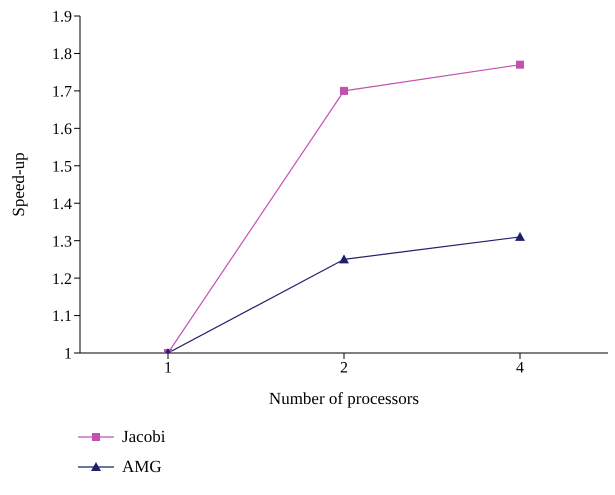 This screenshot has width=615, height=495. What do you see at coordinates (62, 167) in the screenshot?
I see `y-tick-label: 1.5` at bounding box center [62, 167].